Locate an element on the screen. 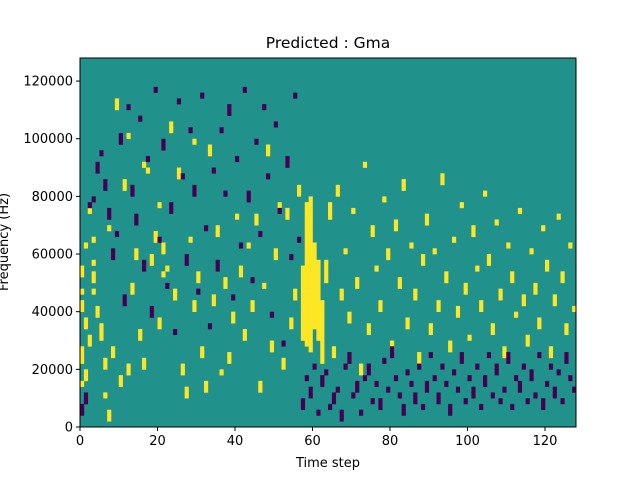 The height and width of the screenshot is (480, 640). y-axis: 0 20000 40000 60000 80000 100000 120000 is located at coordinates (51, 255).